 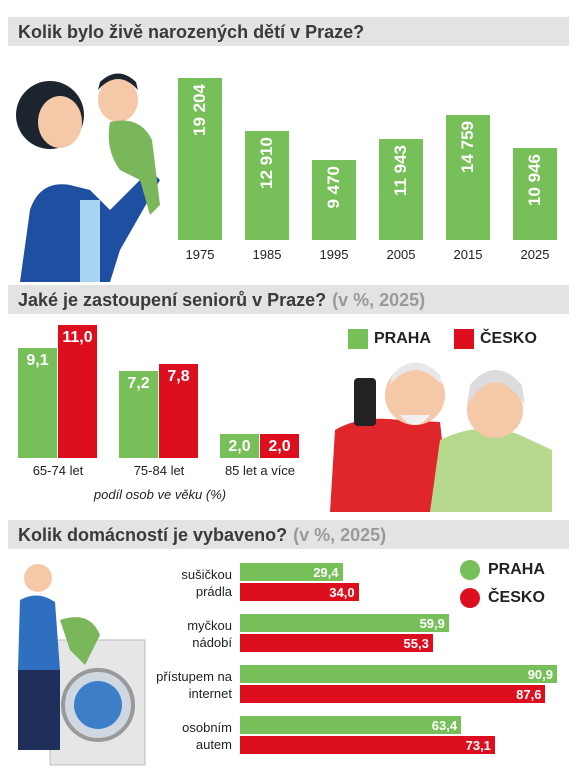 What do you see at coordinates (37, 360) in the screenshot?
I see `value-label: 9,1` at bounding box center [37, 360].